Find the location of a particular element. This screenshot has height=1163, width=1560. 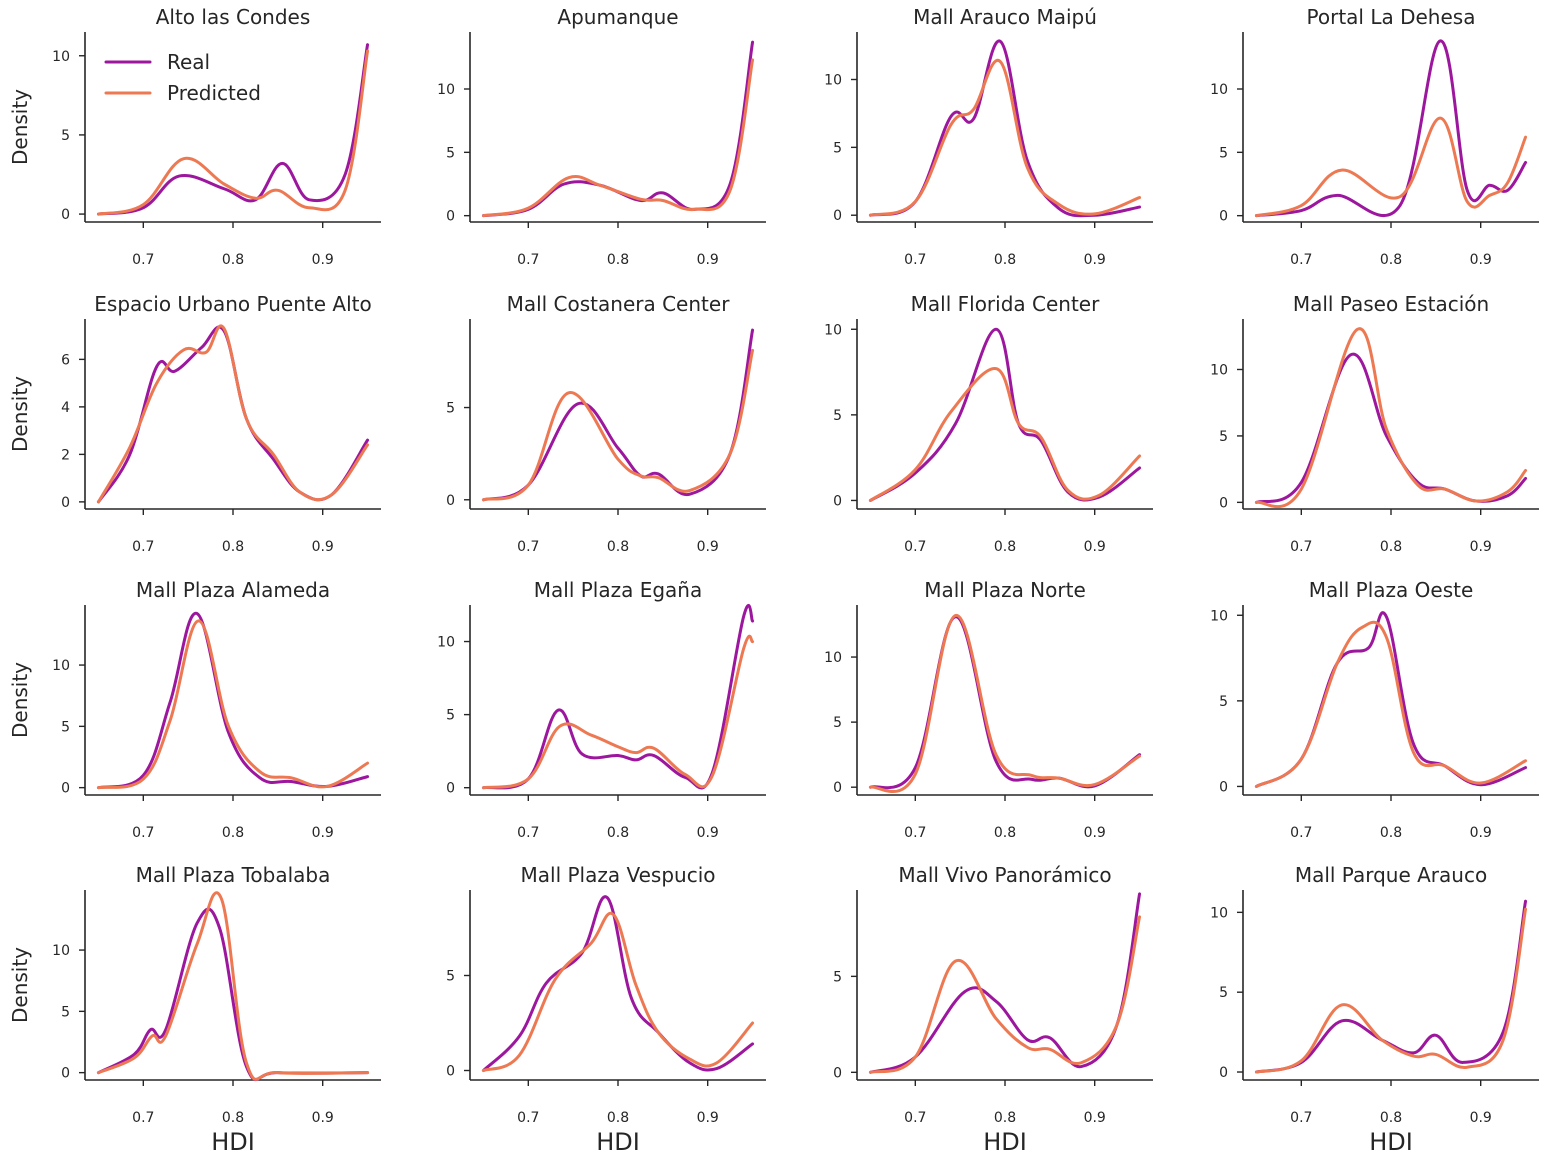

subplot-title: Mall Costanera Center is located at coordinates (619, 304).